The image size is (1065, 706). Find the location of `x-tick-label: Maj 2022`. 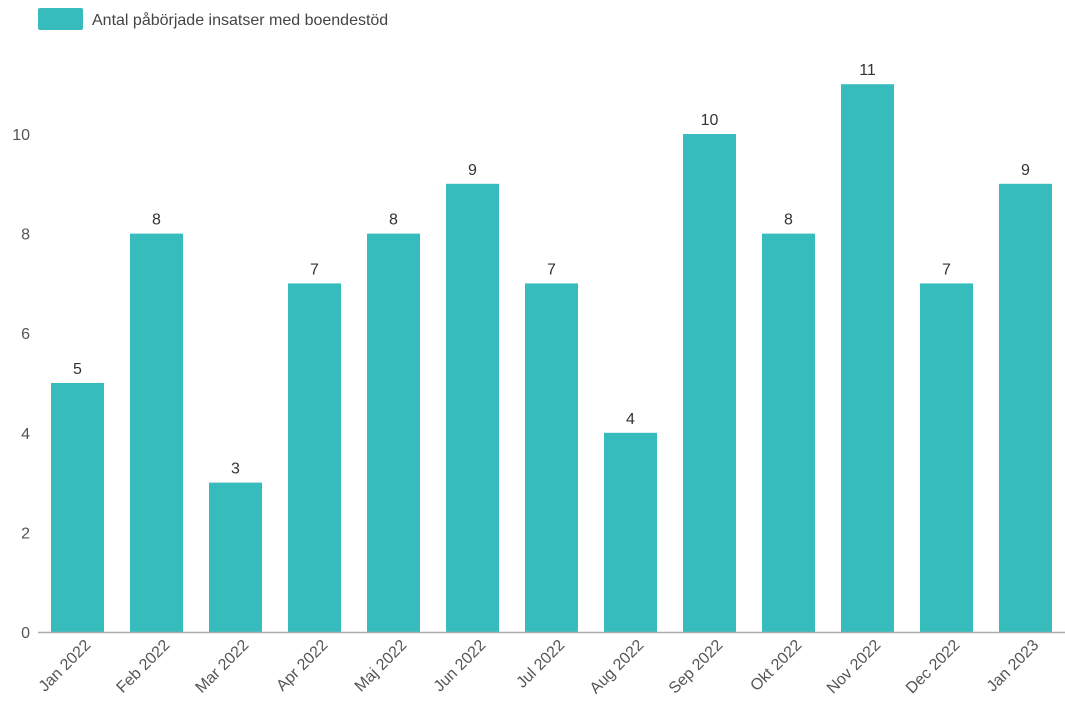

x-tick-label: Maj 2022 is located at coordinates (381, 666).